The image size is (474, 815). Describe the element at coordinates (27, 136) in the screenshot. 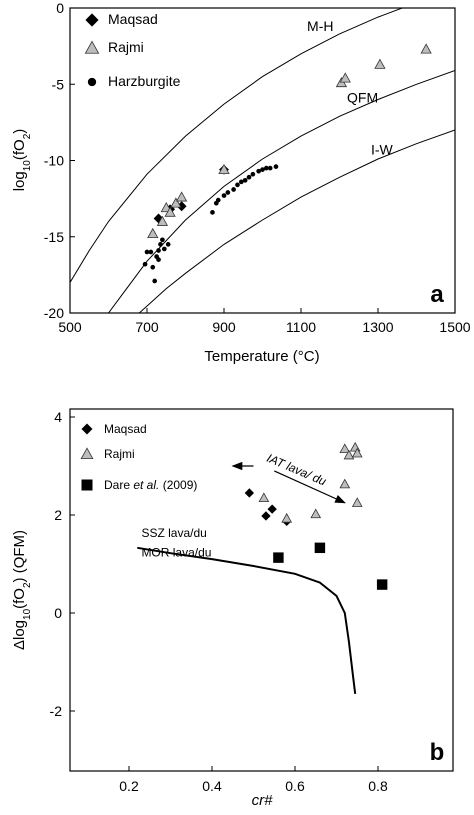

I see `panel-a-ylabel-sub2: 2` at that location.